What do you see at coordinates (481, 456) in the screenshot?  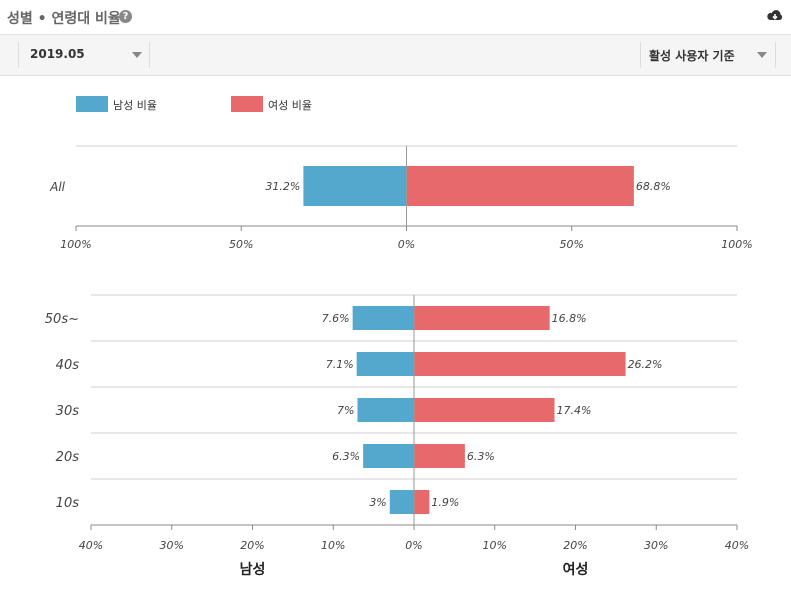 I see `data-label-female: 6.3%` at bounding box center [481, 456].